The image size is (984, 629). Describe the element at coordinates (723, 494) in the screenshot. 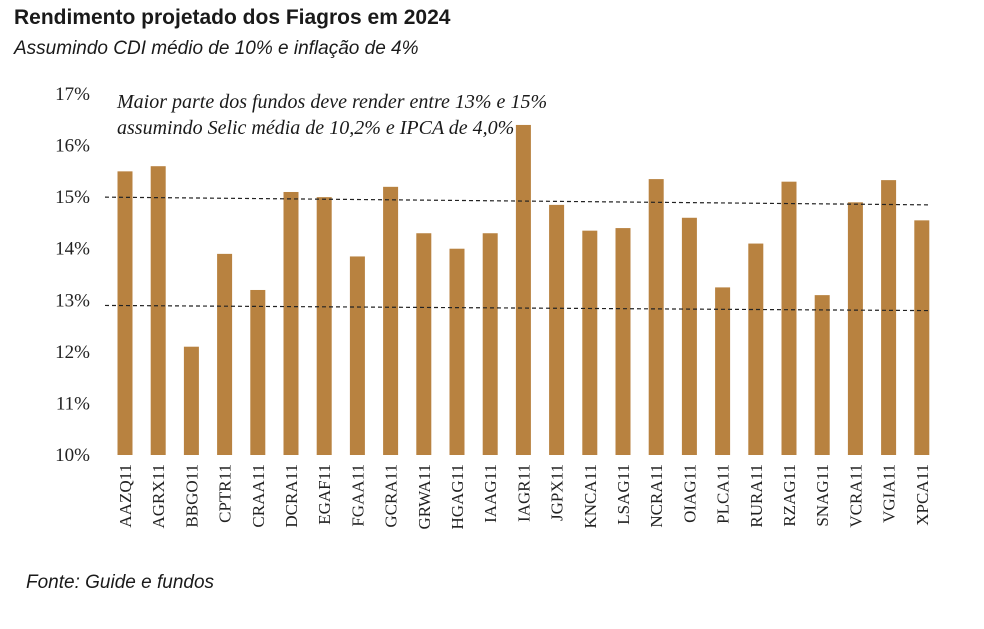

I see `x-tick-label: PLCA11` at that location.